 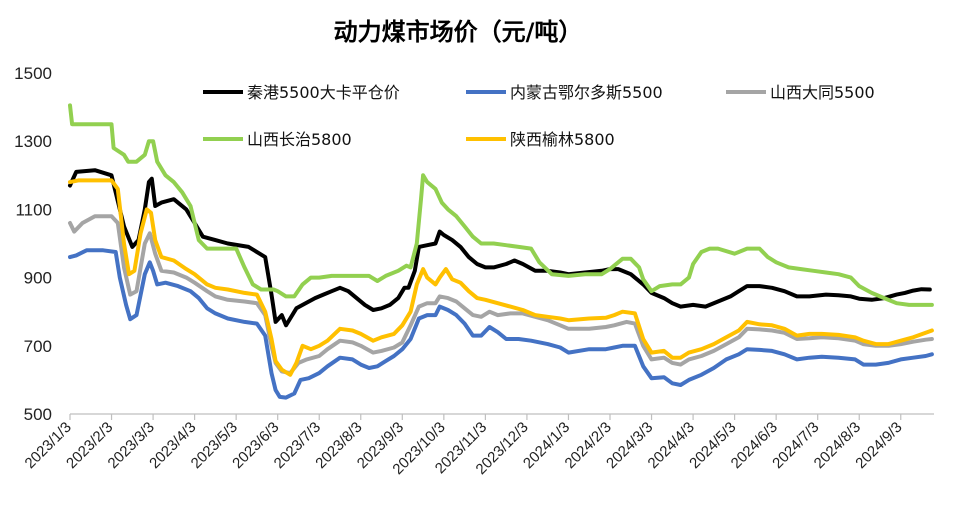 What do you see at coordinates (33, 209) in the screenshot?
I see `y-tick-label: 1100` at bounding box center [33, 209].